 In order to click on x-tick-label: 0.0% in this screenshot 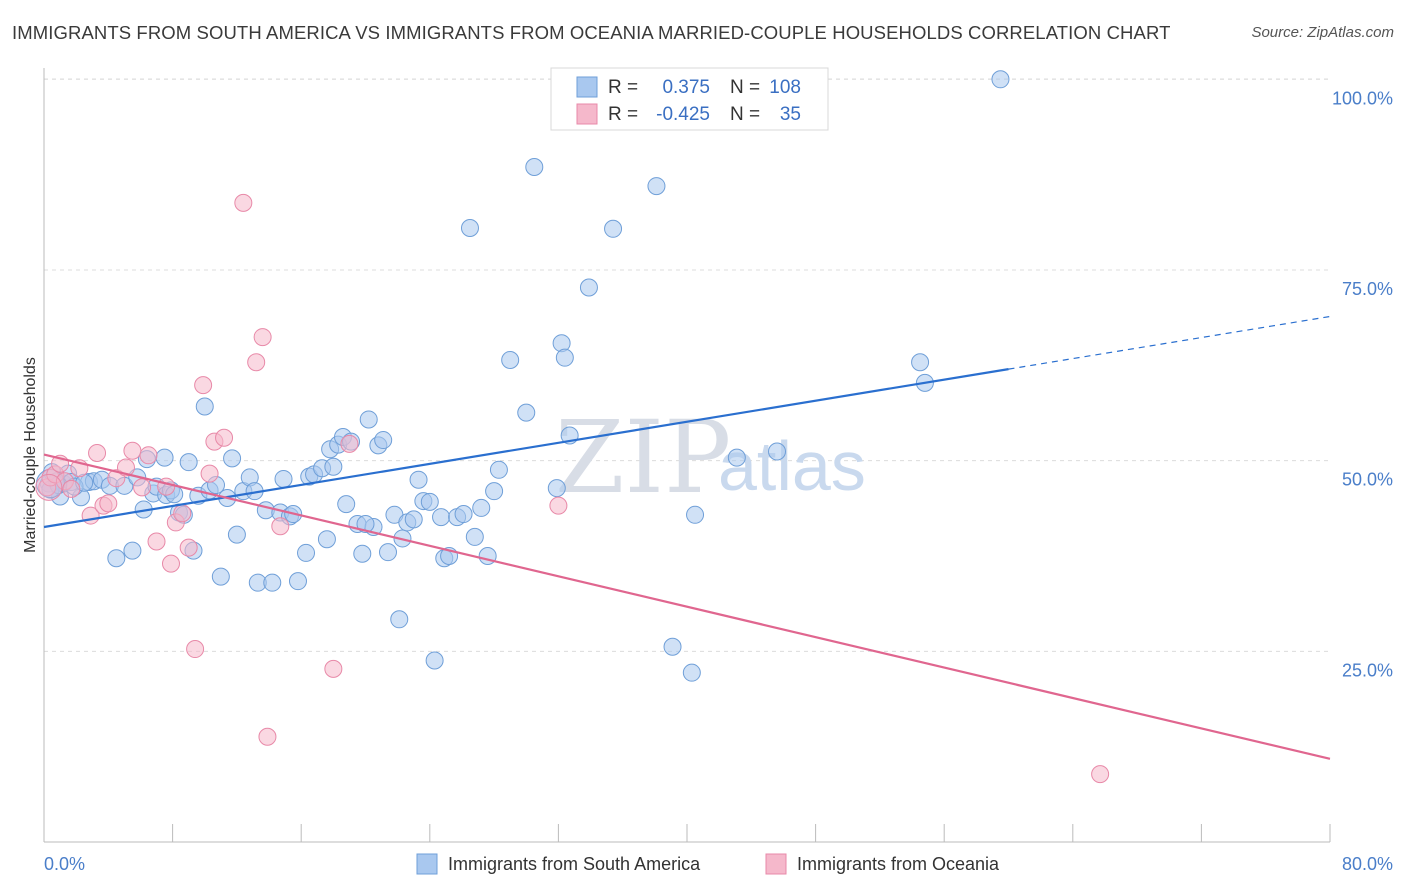, I will do `click(64, 864)`.